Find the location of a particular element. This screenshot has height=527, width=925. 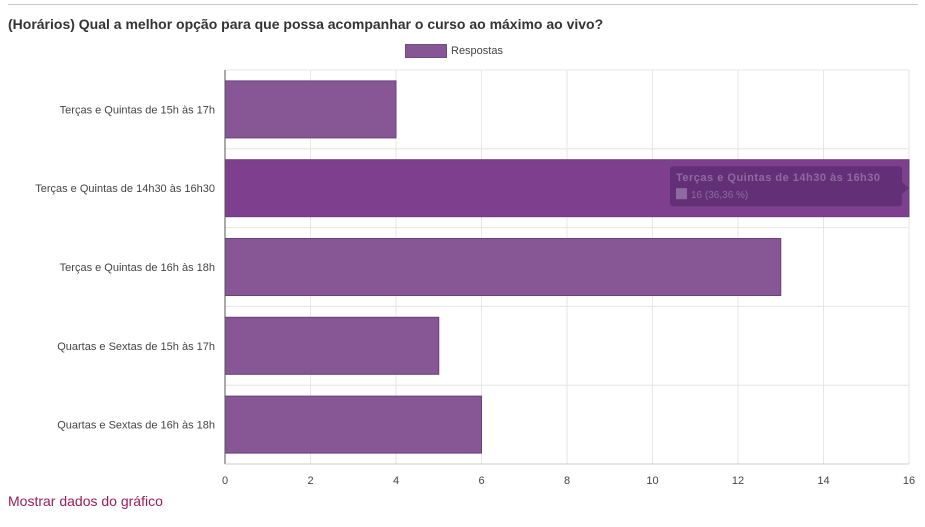

tooltip-title: Terças e Quintas de 14h30 às 16h30 is located at coordinates (778, 178).